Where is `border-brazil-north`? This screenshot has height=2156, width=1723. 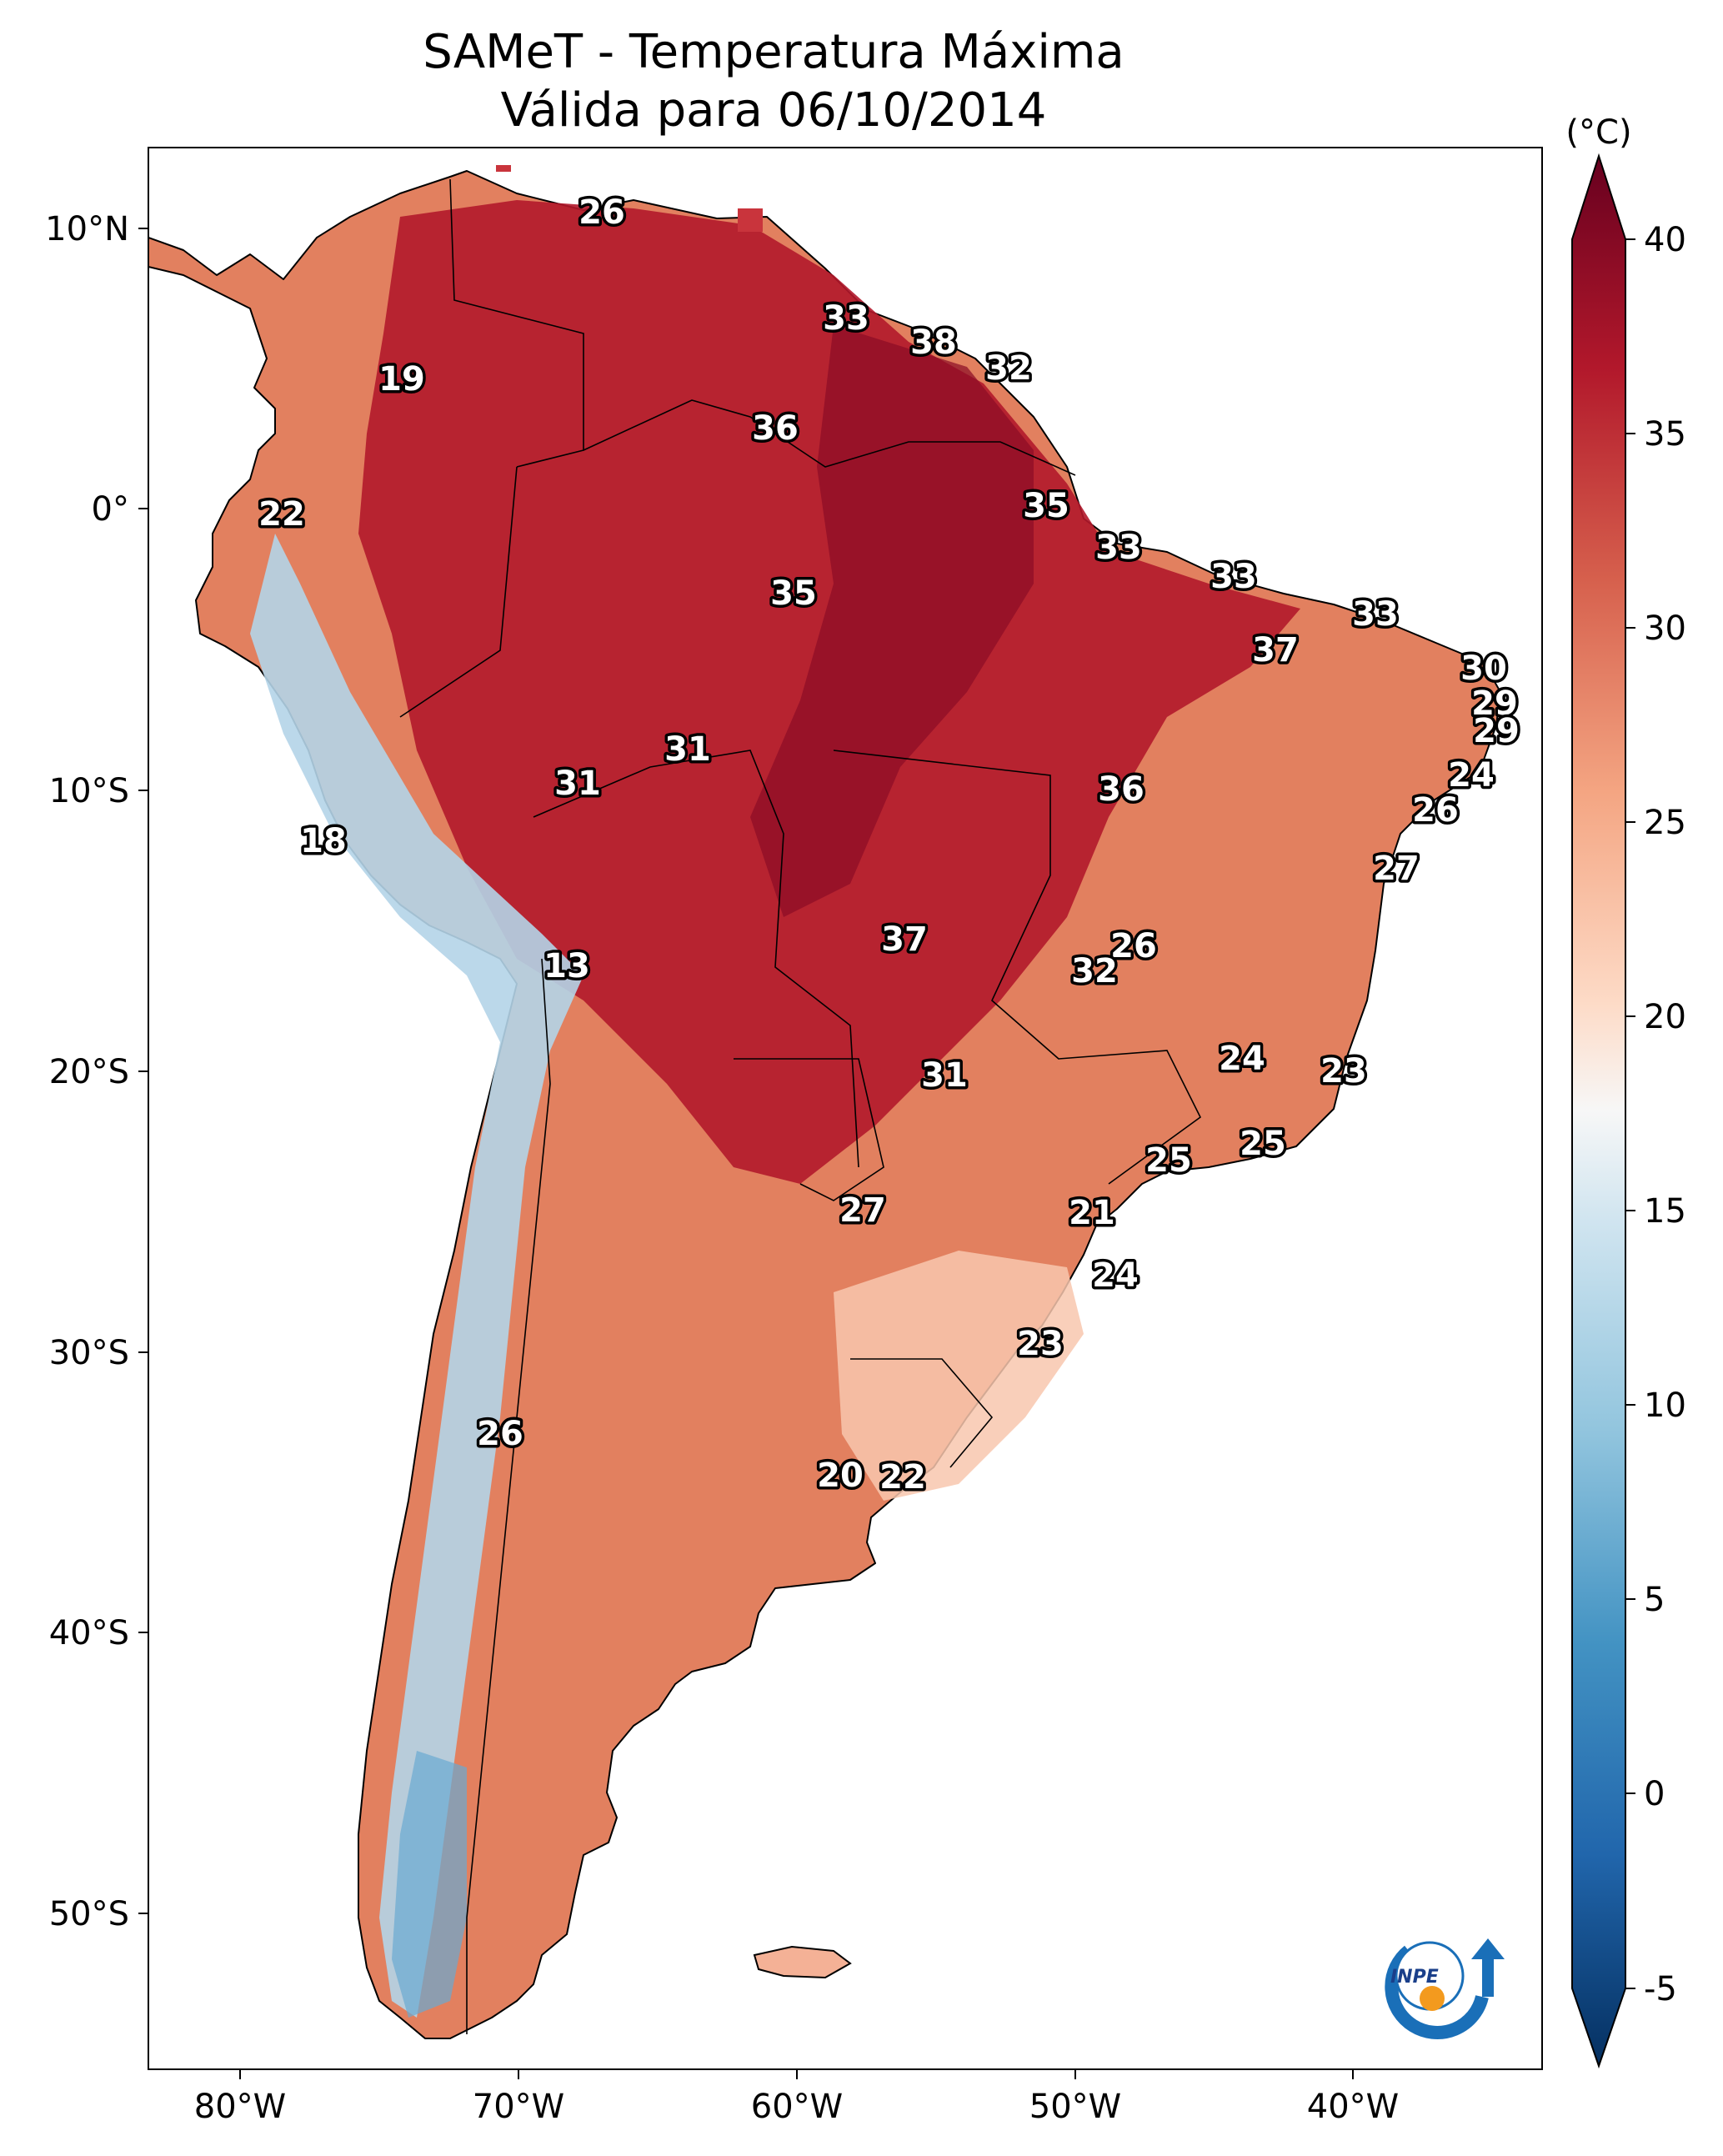
border-brazil-north is located at coordinates (829, 438).